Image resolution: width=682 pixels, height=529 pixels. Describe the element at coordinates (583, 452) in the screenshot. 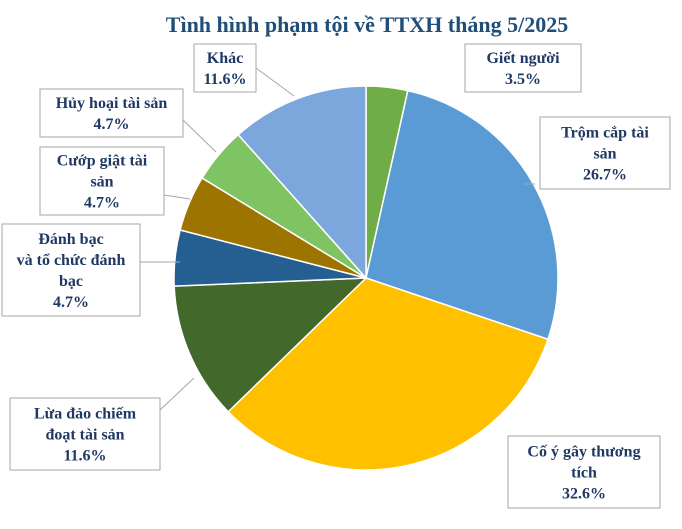

I see `data-label-category: Cố ý gây thương` at that location.